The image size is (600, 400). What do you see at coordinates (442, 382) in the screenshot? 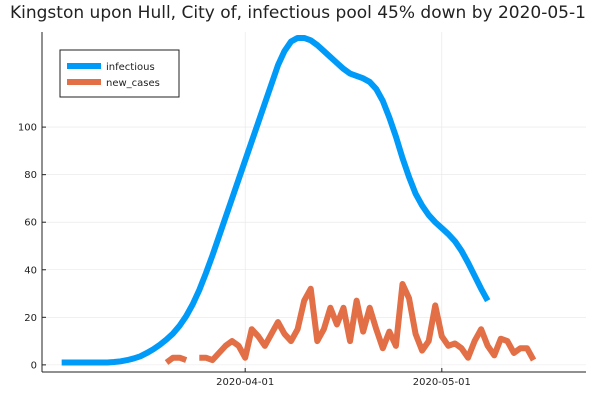
I see `x-tick-label: 2020-05-01` at bounding box center [442, 382].